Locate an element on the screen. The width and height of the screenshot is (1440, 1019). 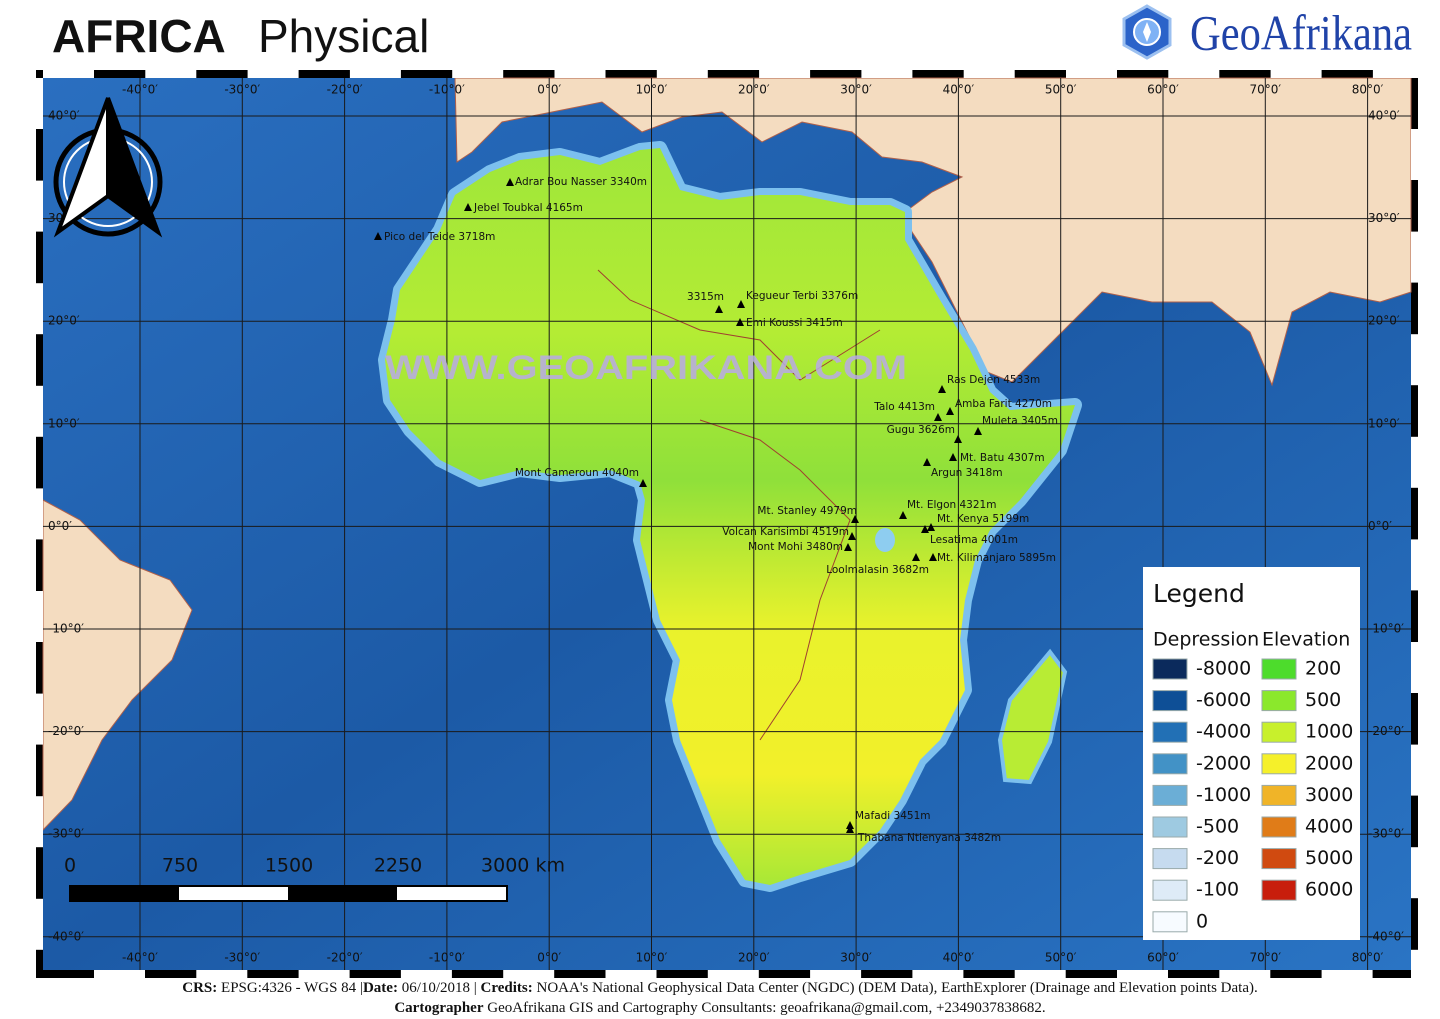
brand-logo is located at coordinates (1147, 32).